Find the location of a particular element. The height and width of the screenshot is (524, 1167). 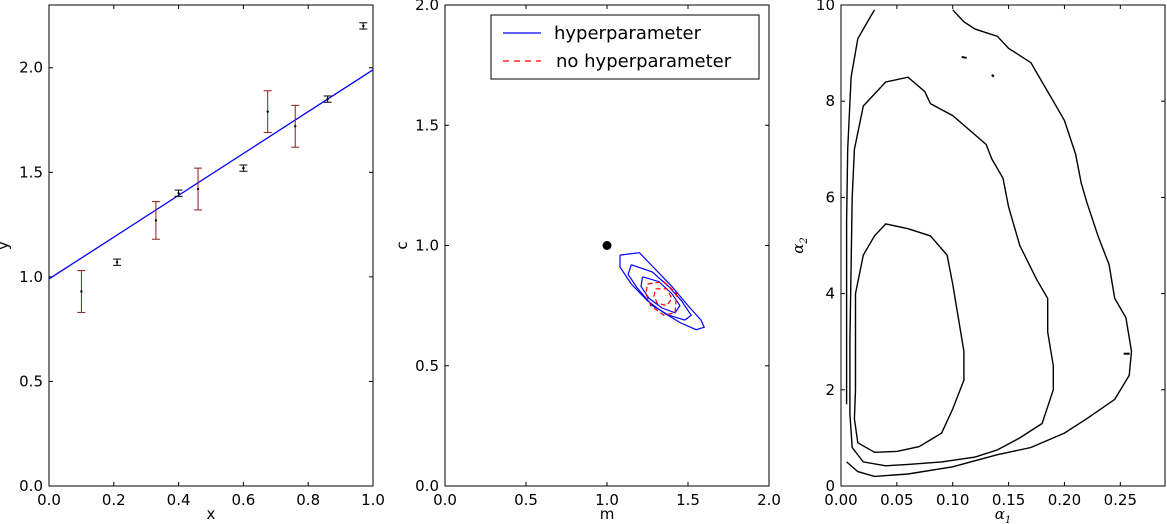

x-tick-label: 0.05 is located at coordinates (896, 500).